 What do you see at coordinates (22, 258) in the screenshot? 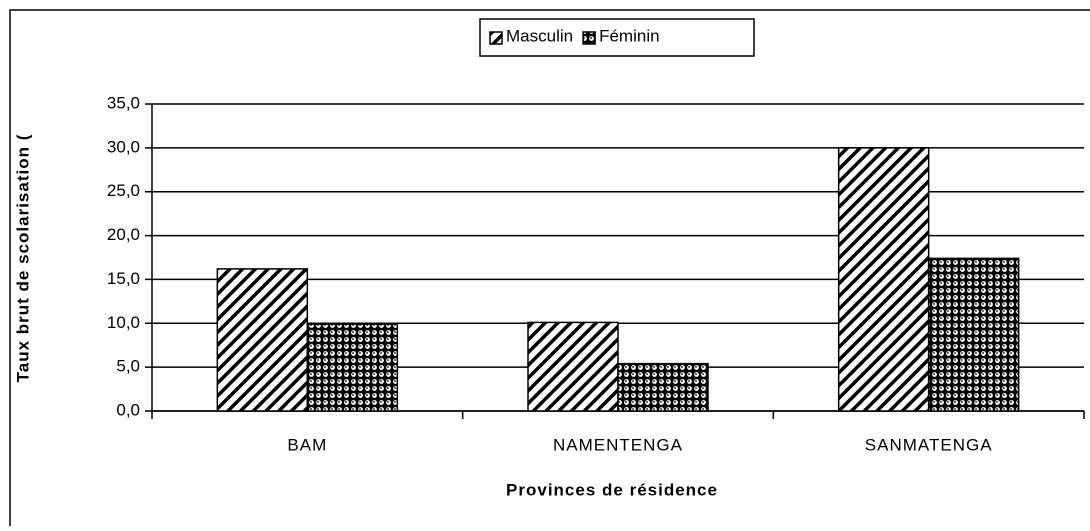
I see `y-axis-title: Taux brut de scolarisation (` at bounding box center [22, 258].